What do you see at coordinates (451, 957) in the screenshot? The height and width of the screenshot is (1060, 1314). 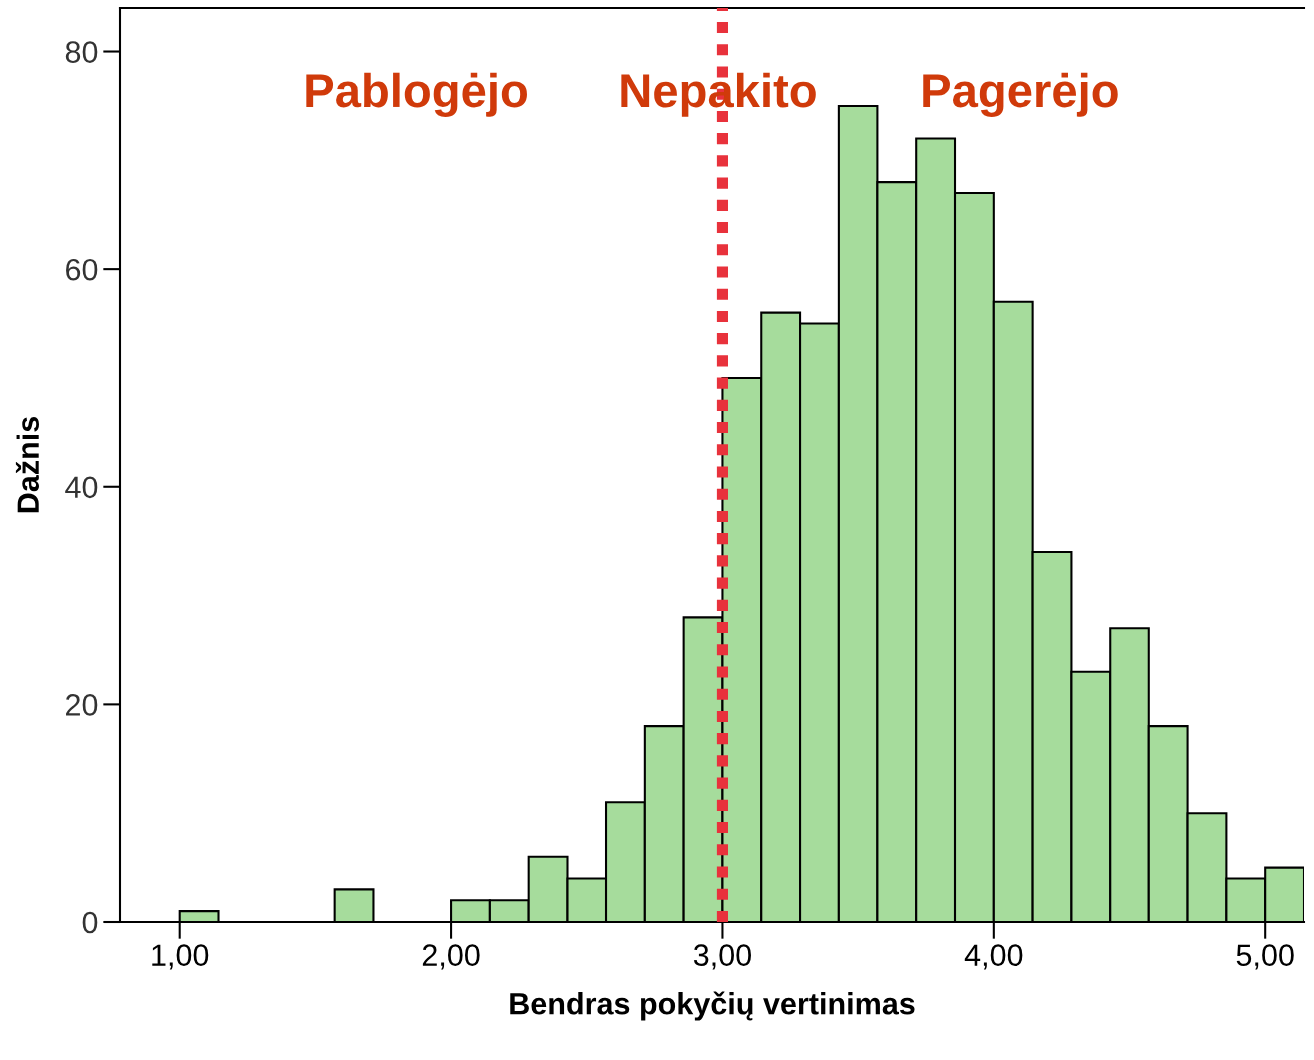 I see `x-tick-label: 2,00` at bounding box center [451, 957].